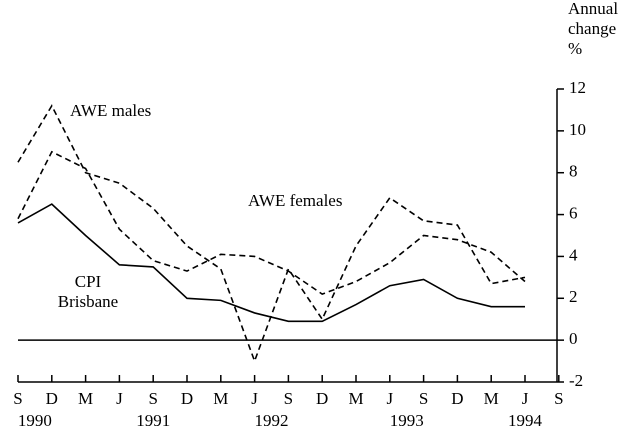 The height and width of the screenshot is (439, 642). What do you see at coordinates (573, 254) in the screenshot?
I see `y-tick-label: 4` at bounding box center [573, 254].